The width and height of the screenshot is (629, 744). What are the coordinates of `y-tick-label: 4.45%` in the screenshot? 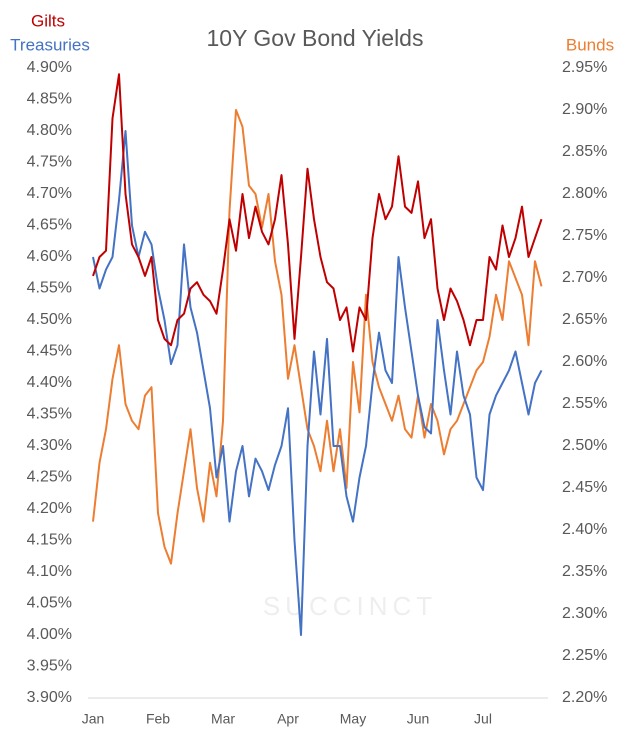 It's located at (49, 351).